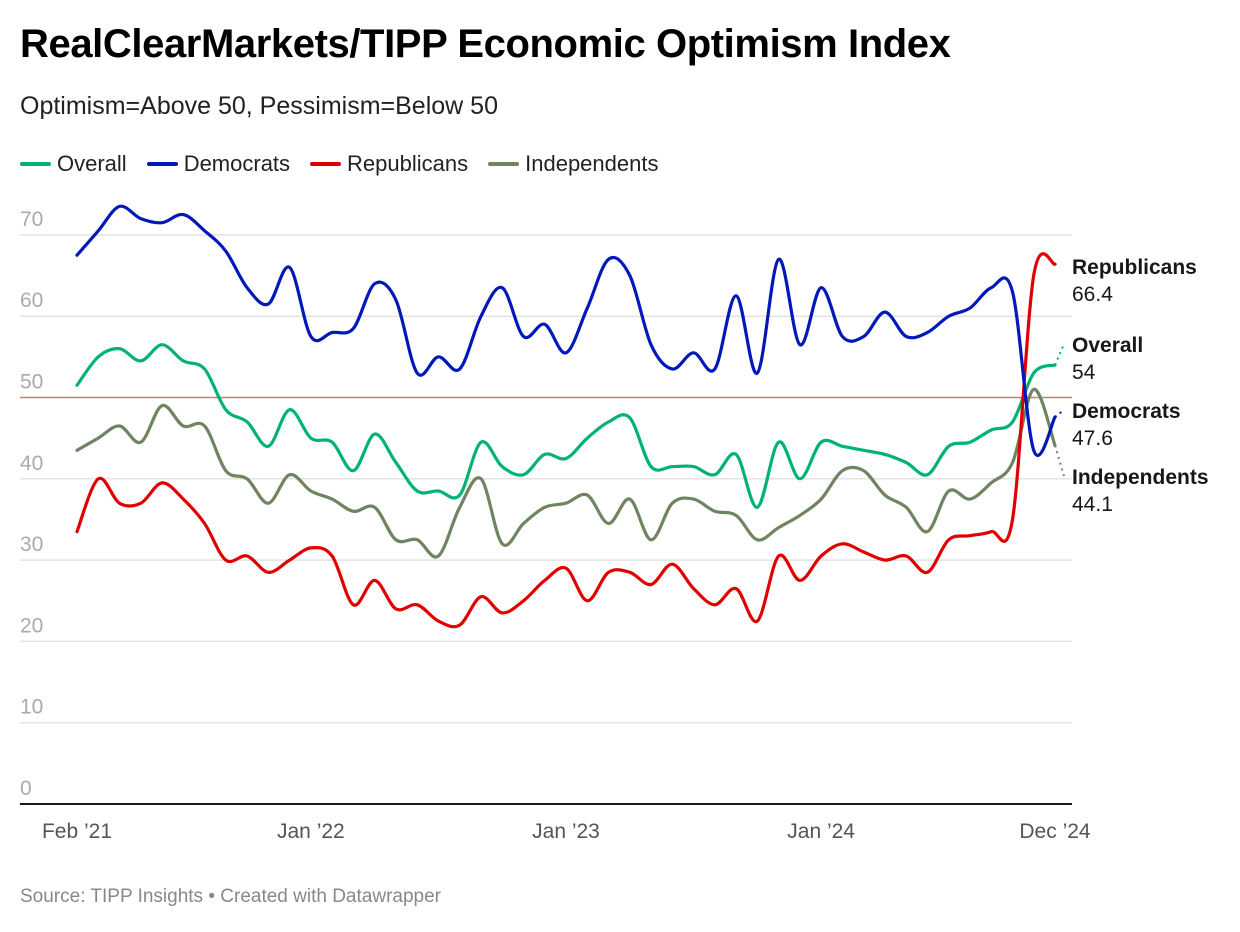 This screenshot has height=932, width=1240. I want to click on y-tick-label: 40, so click(31, 463).